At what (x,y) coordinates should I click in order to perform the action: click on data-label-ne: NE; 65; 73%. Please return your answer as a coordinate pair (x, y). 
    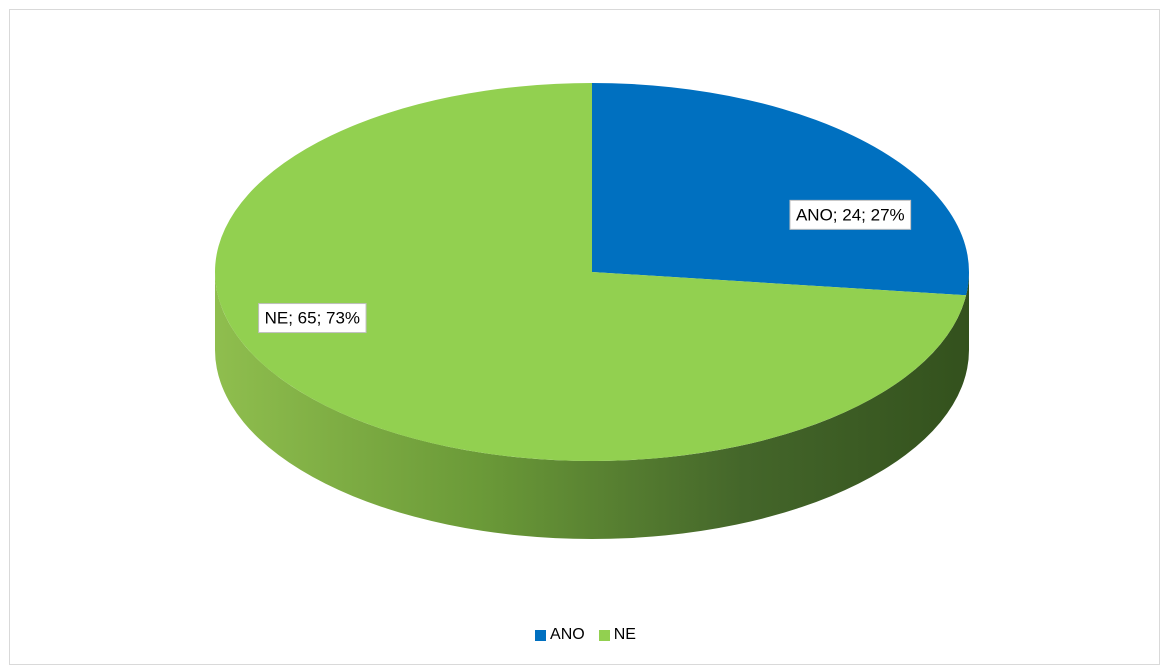
    Looking at the image, I should click on (312, 318).